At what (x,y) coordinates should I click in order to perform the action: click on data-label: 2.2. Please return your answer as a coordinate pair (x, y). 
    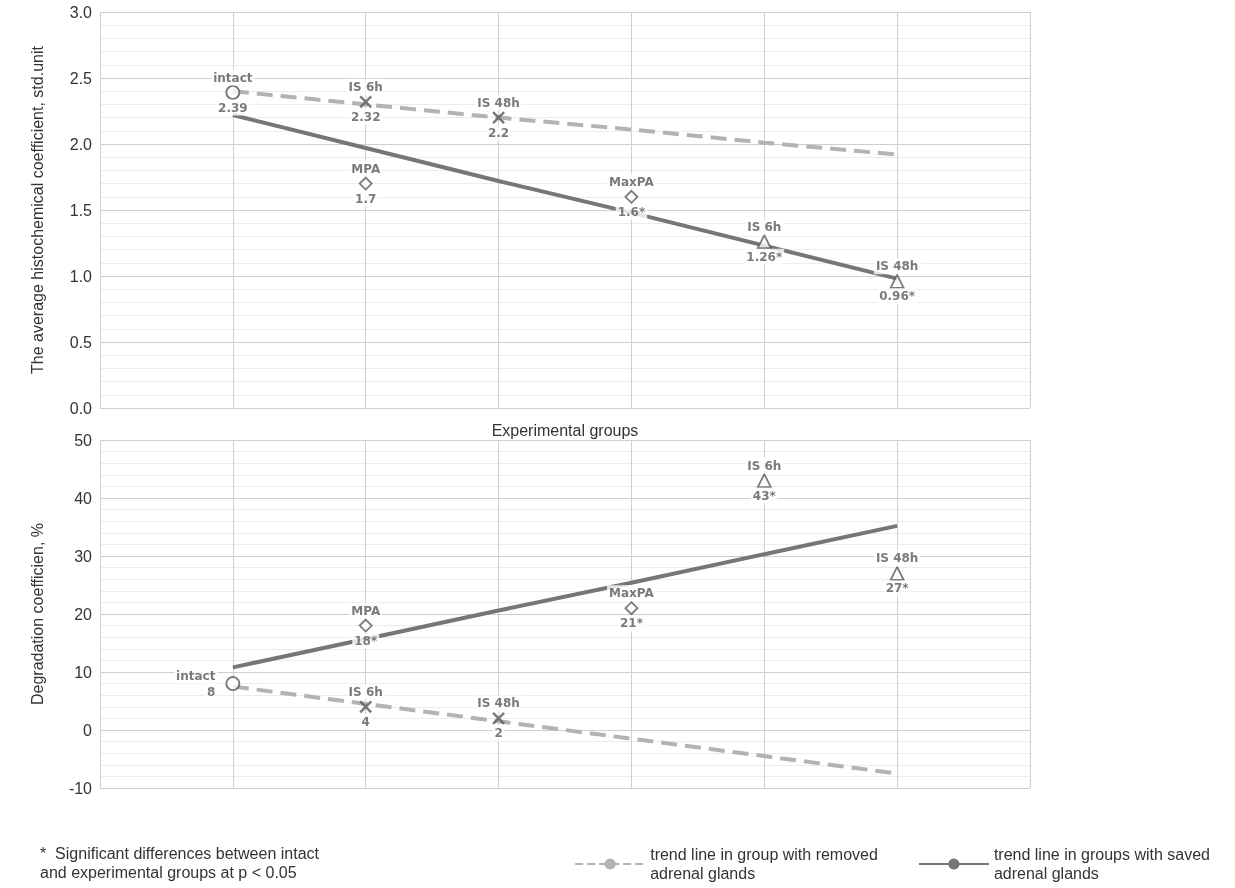
    Looking at the image, I should click on (498, 132).